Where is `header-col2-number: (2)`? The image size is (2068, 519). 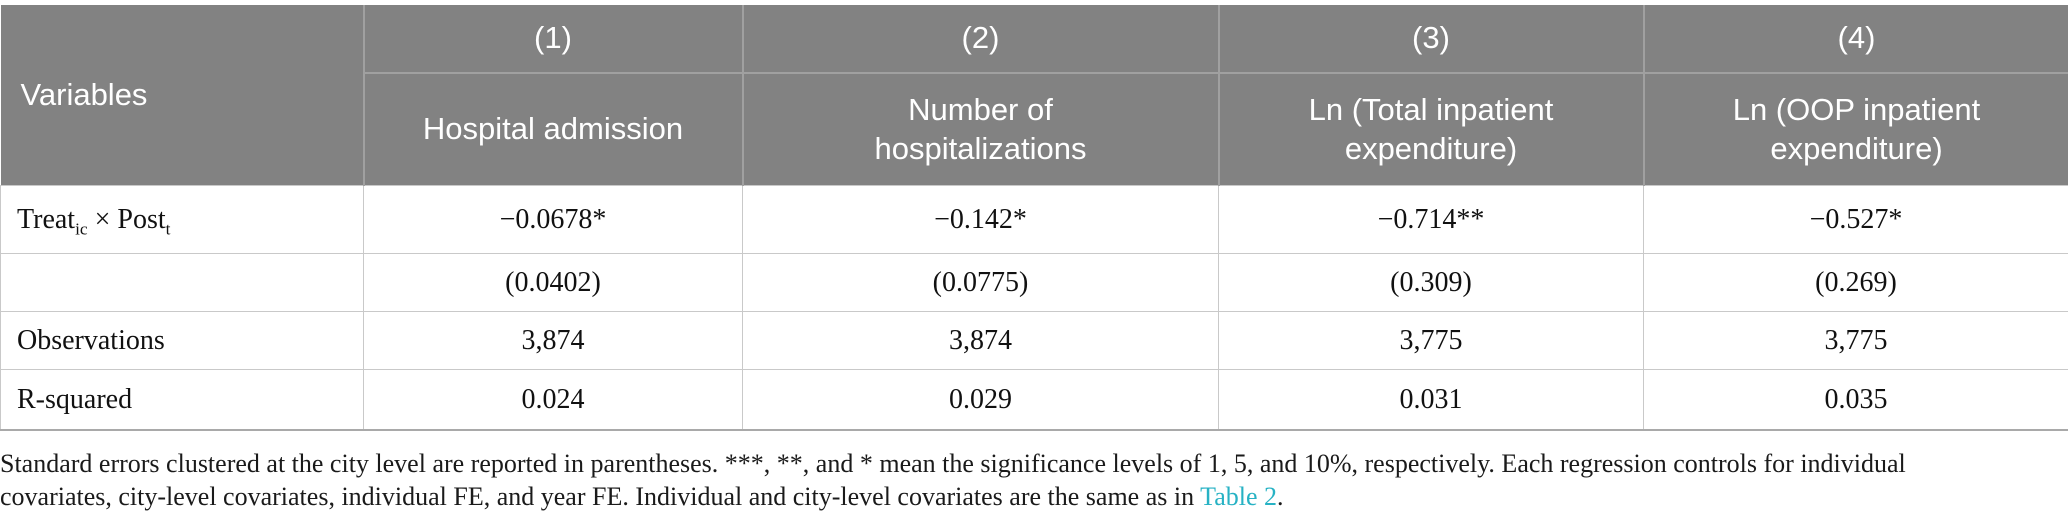
header-col2-number: (2) is located at coordinates (980, 39).